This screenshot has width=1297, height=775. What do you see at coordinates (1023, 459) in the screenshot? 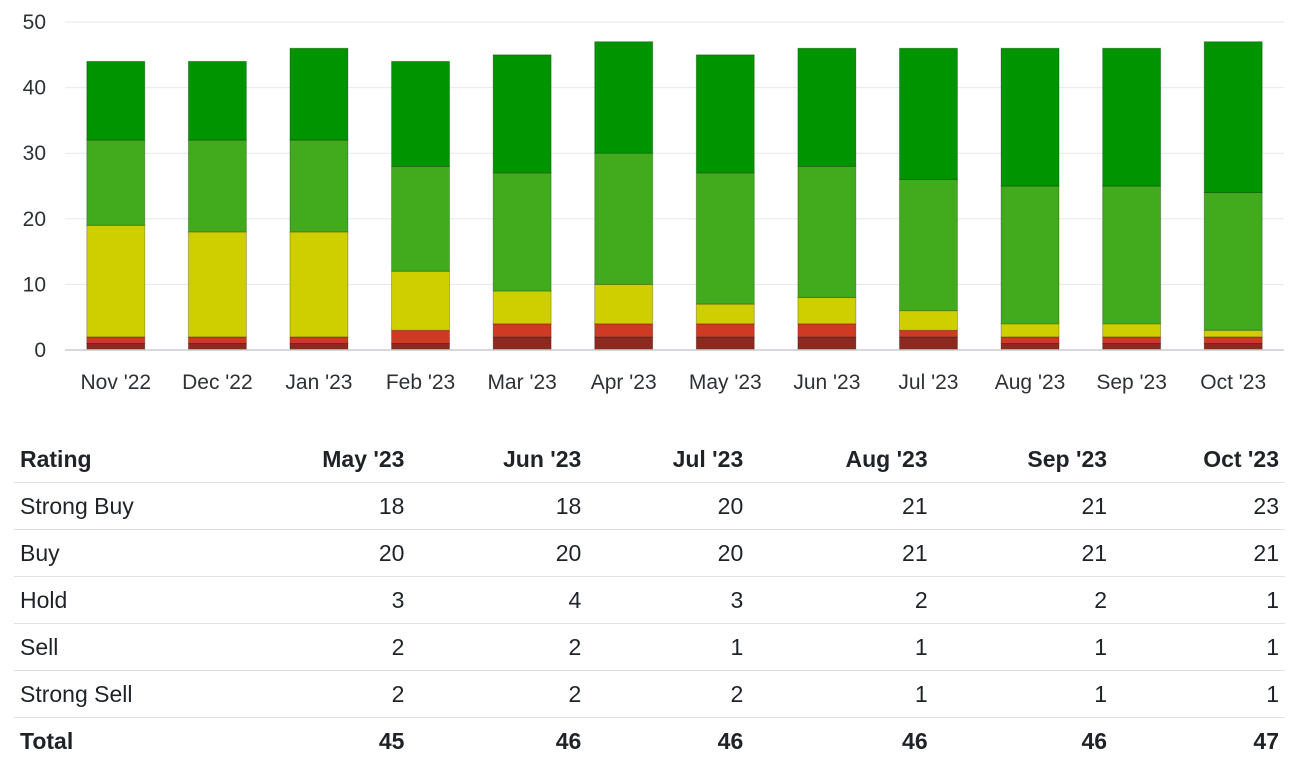
I see `header-sep-23: Sep '23` at bounding box center [1023, 459].